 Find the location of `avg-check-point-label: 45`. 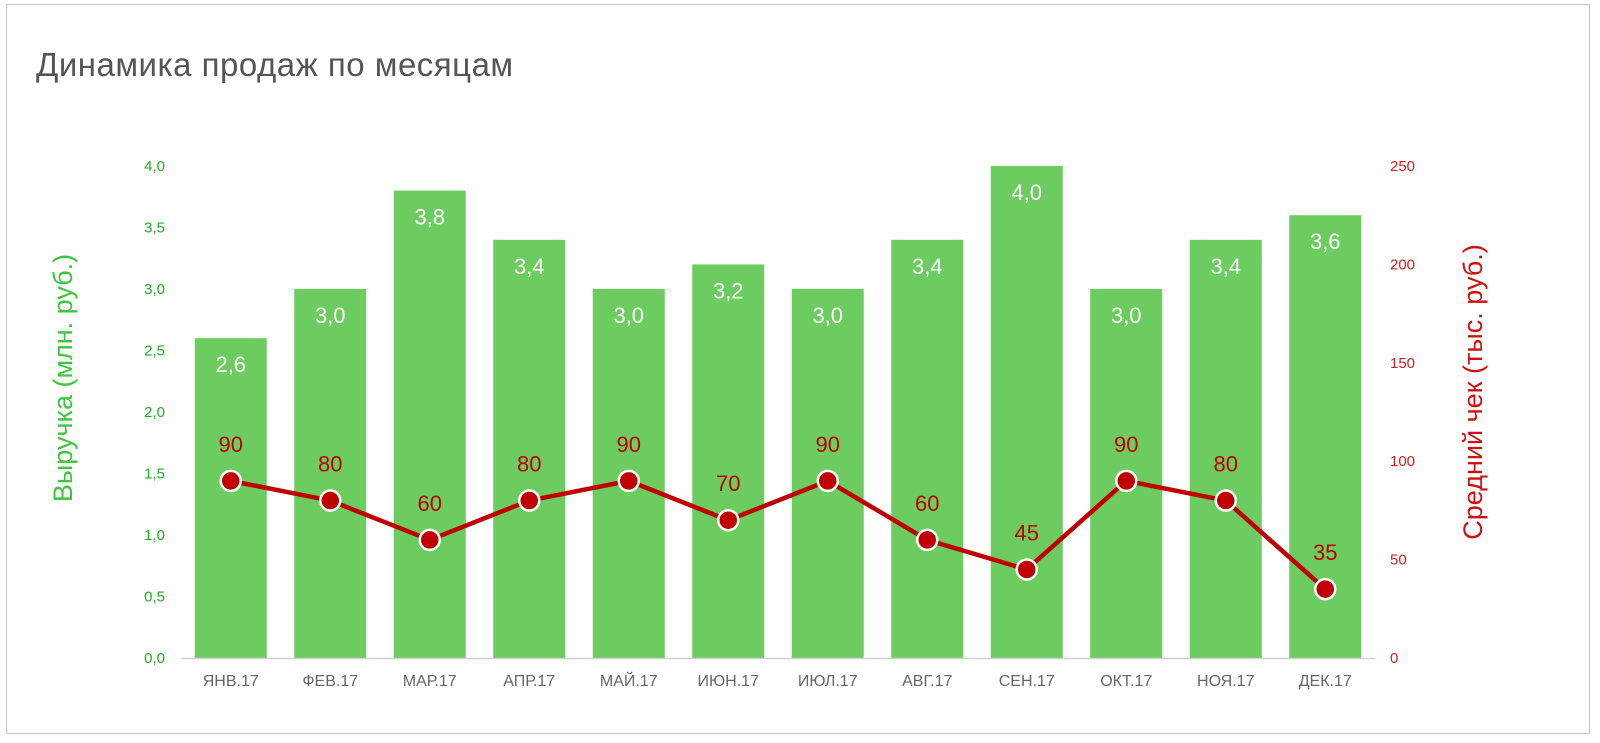

avg-check-point-label: 45 is located at coordinates (1027, 532).